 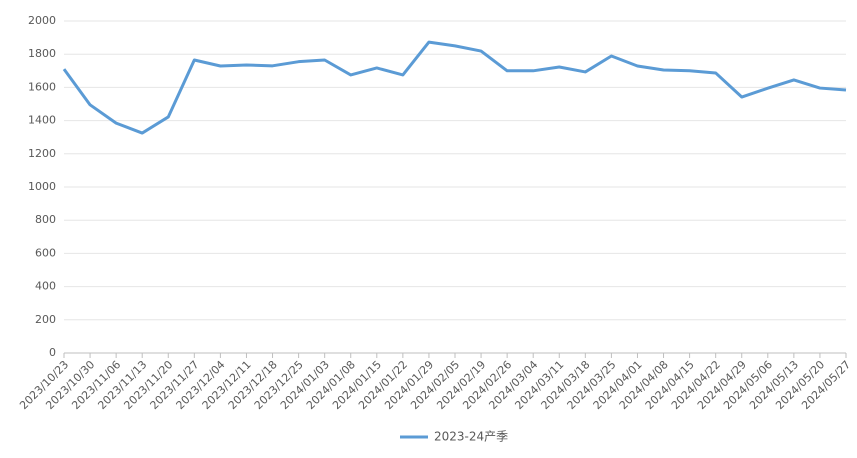 What do you see at coordinates (471, 437) in the screenshot?
I see `legend-label: 2023-24产季` at bounding box center [471, 437].